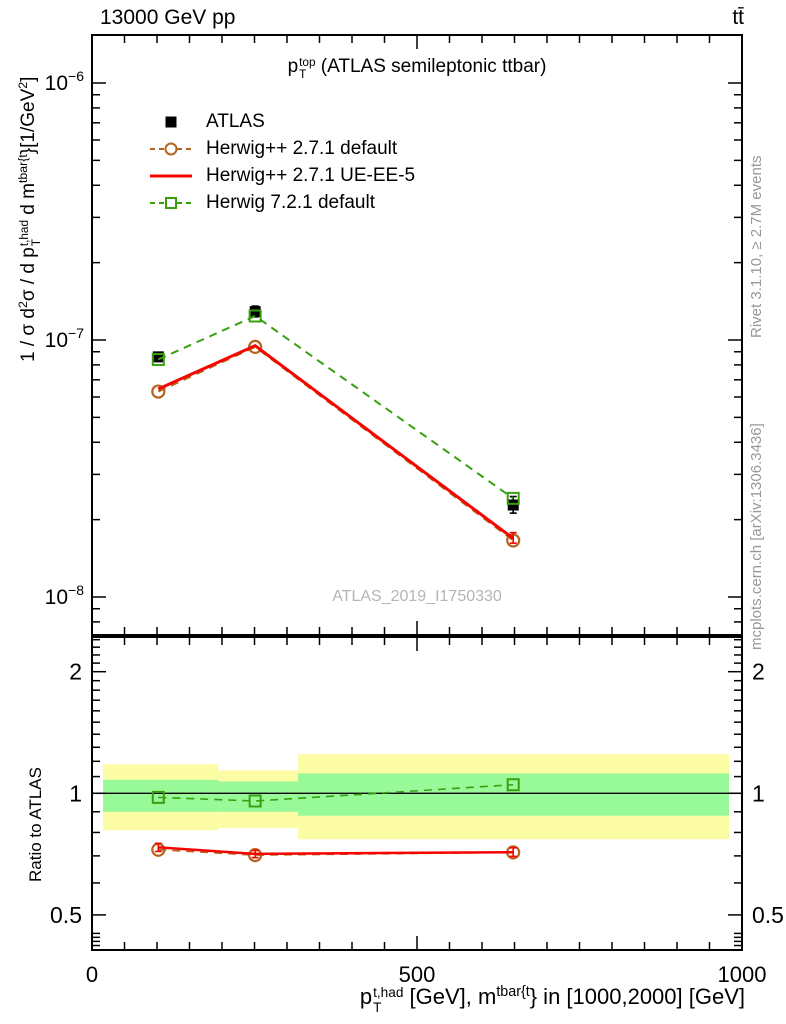 Image resolution: width=786 pixels, height=1024 pixels. What do you see at coordinates (335, 793) in the screenshot?
I see `ratio-series-herwig-7-2-1-default` at bounding box center [335, 793].